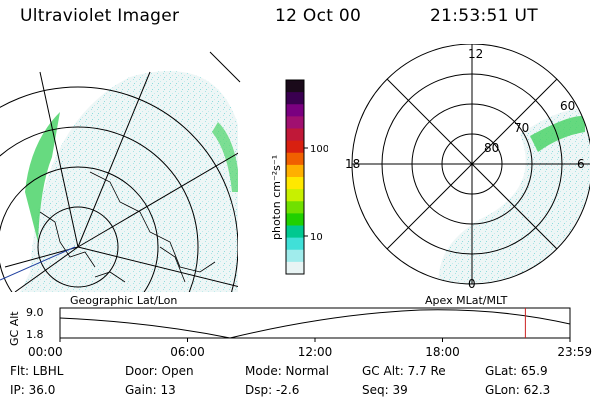 The image size is (600, 400). I want to click on color-scale: 100 10 photon cm⁻²s⁻¹, so click(299, 177).